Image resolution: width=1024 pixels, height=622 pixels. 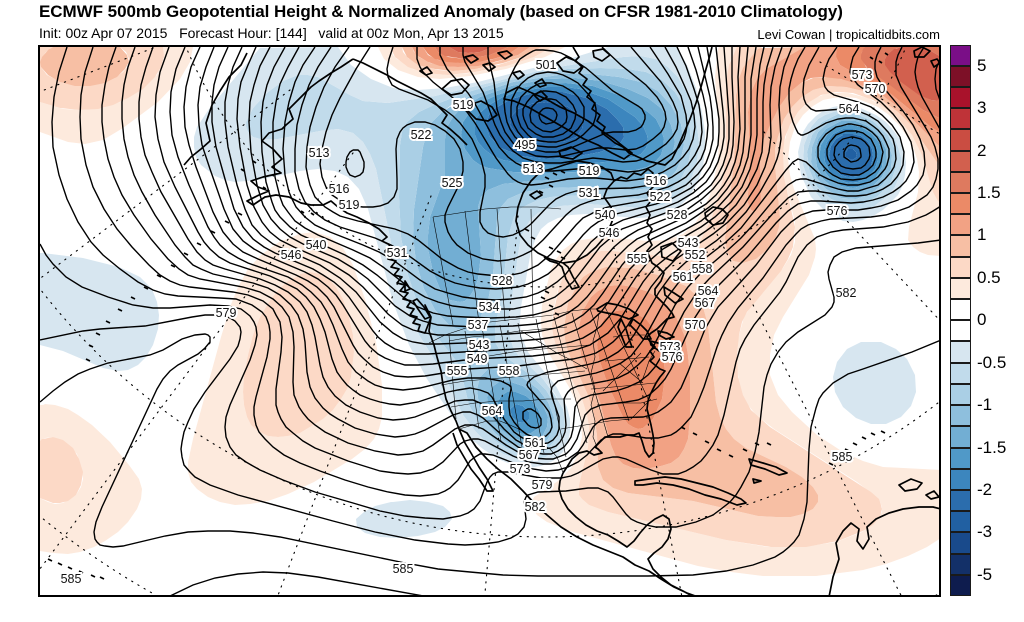 I want to click on svg-text: 525, so click(x=452, y=183).